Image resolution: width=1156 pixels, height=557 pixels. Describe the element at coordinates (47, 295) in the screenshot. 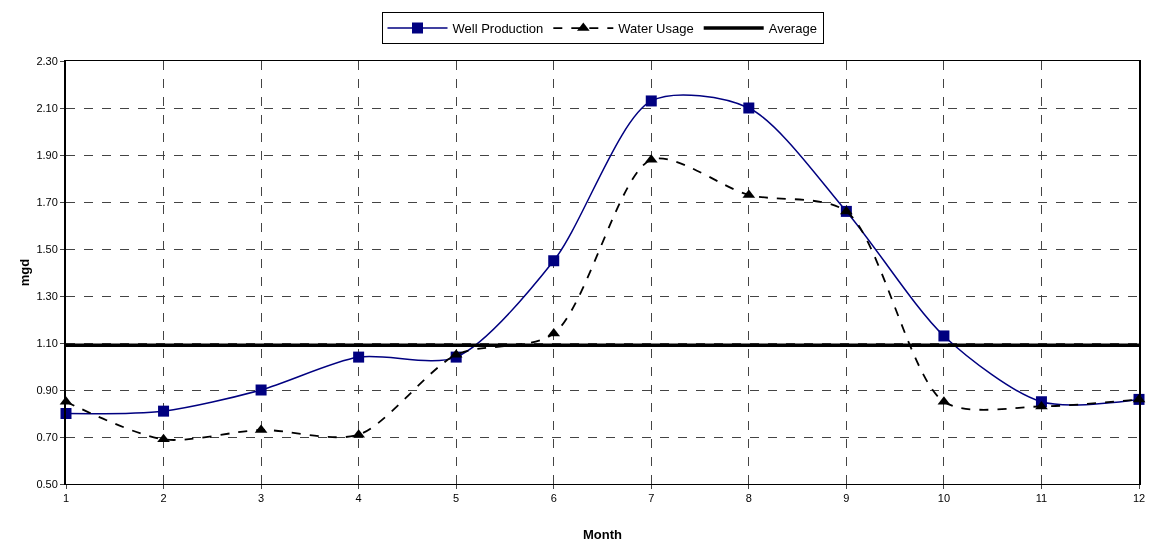

I see `y-tick-label: 1.30` at that location.